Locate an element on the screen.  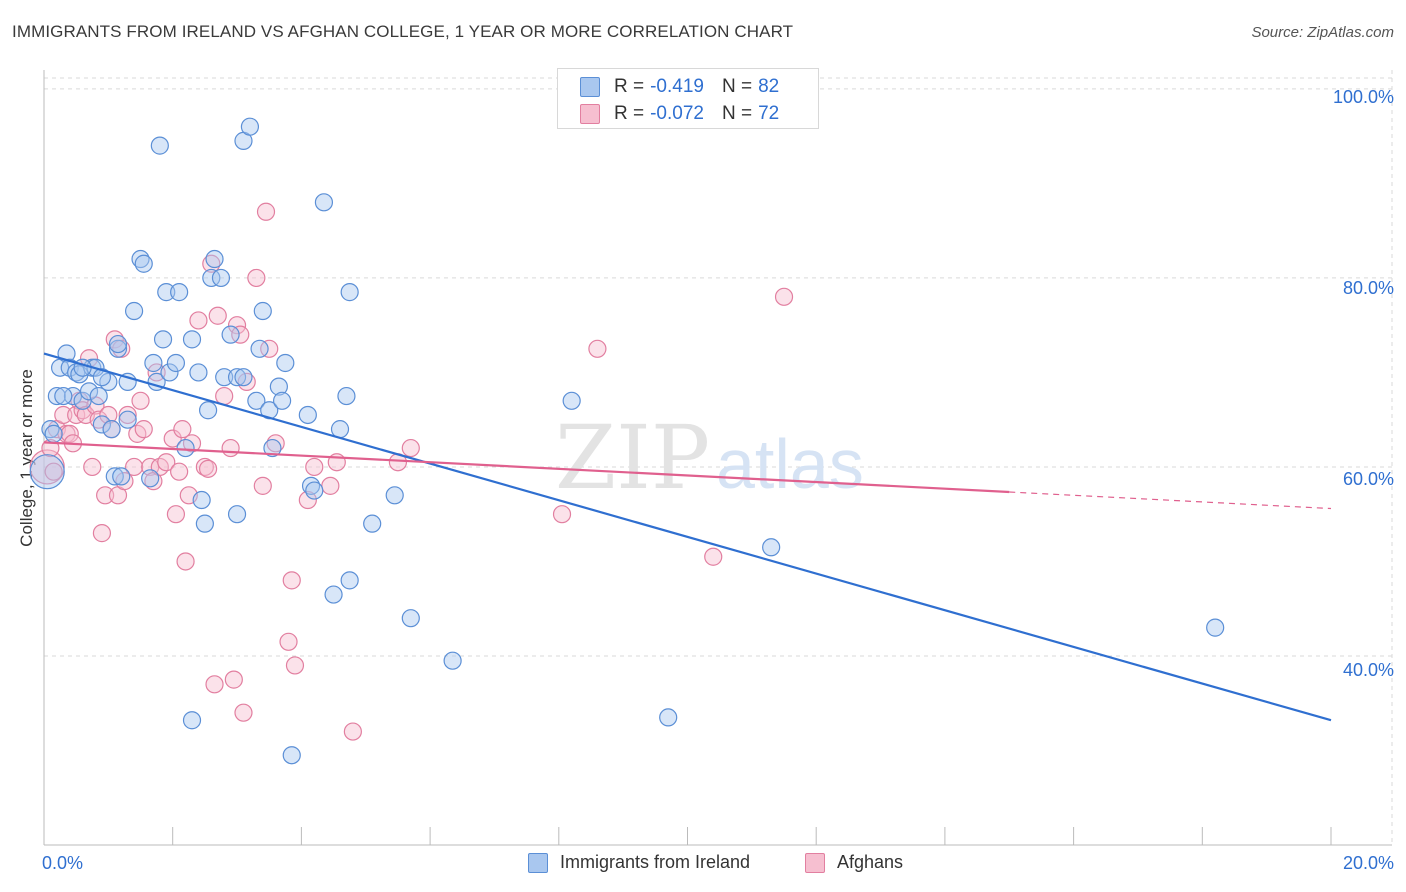
n-label: N = is located at coordinates (737, 113).